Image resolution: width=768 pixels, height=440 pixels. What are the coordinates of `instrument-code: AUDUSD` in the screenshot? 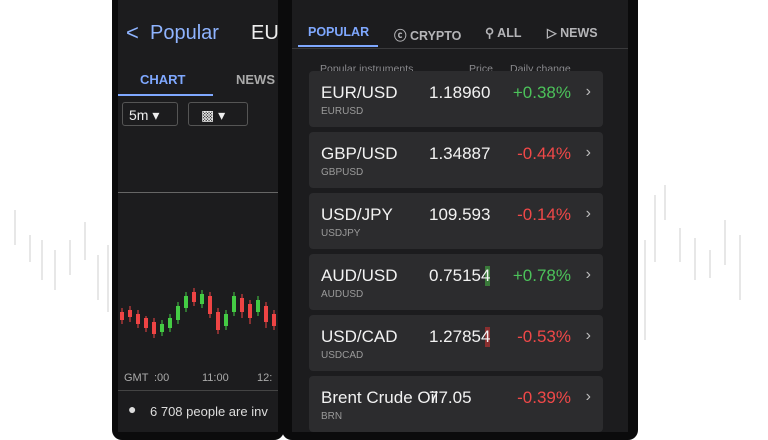 It's located at (342, 294).